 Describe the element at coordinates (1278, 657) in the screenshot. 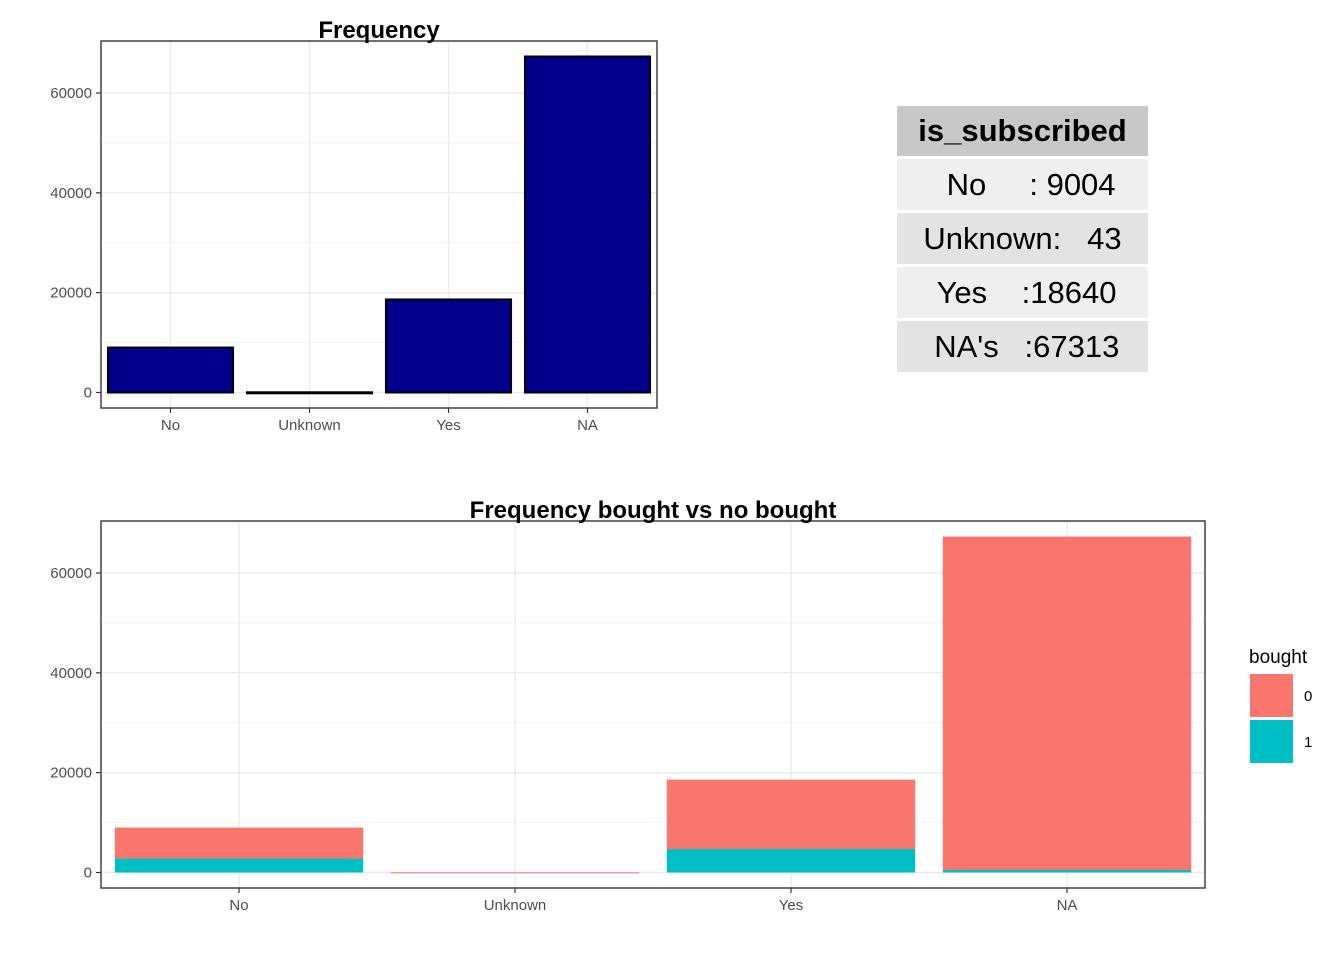

I see `legend-title: bought` at that location.